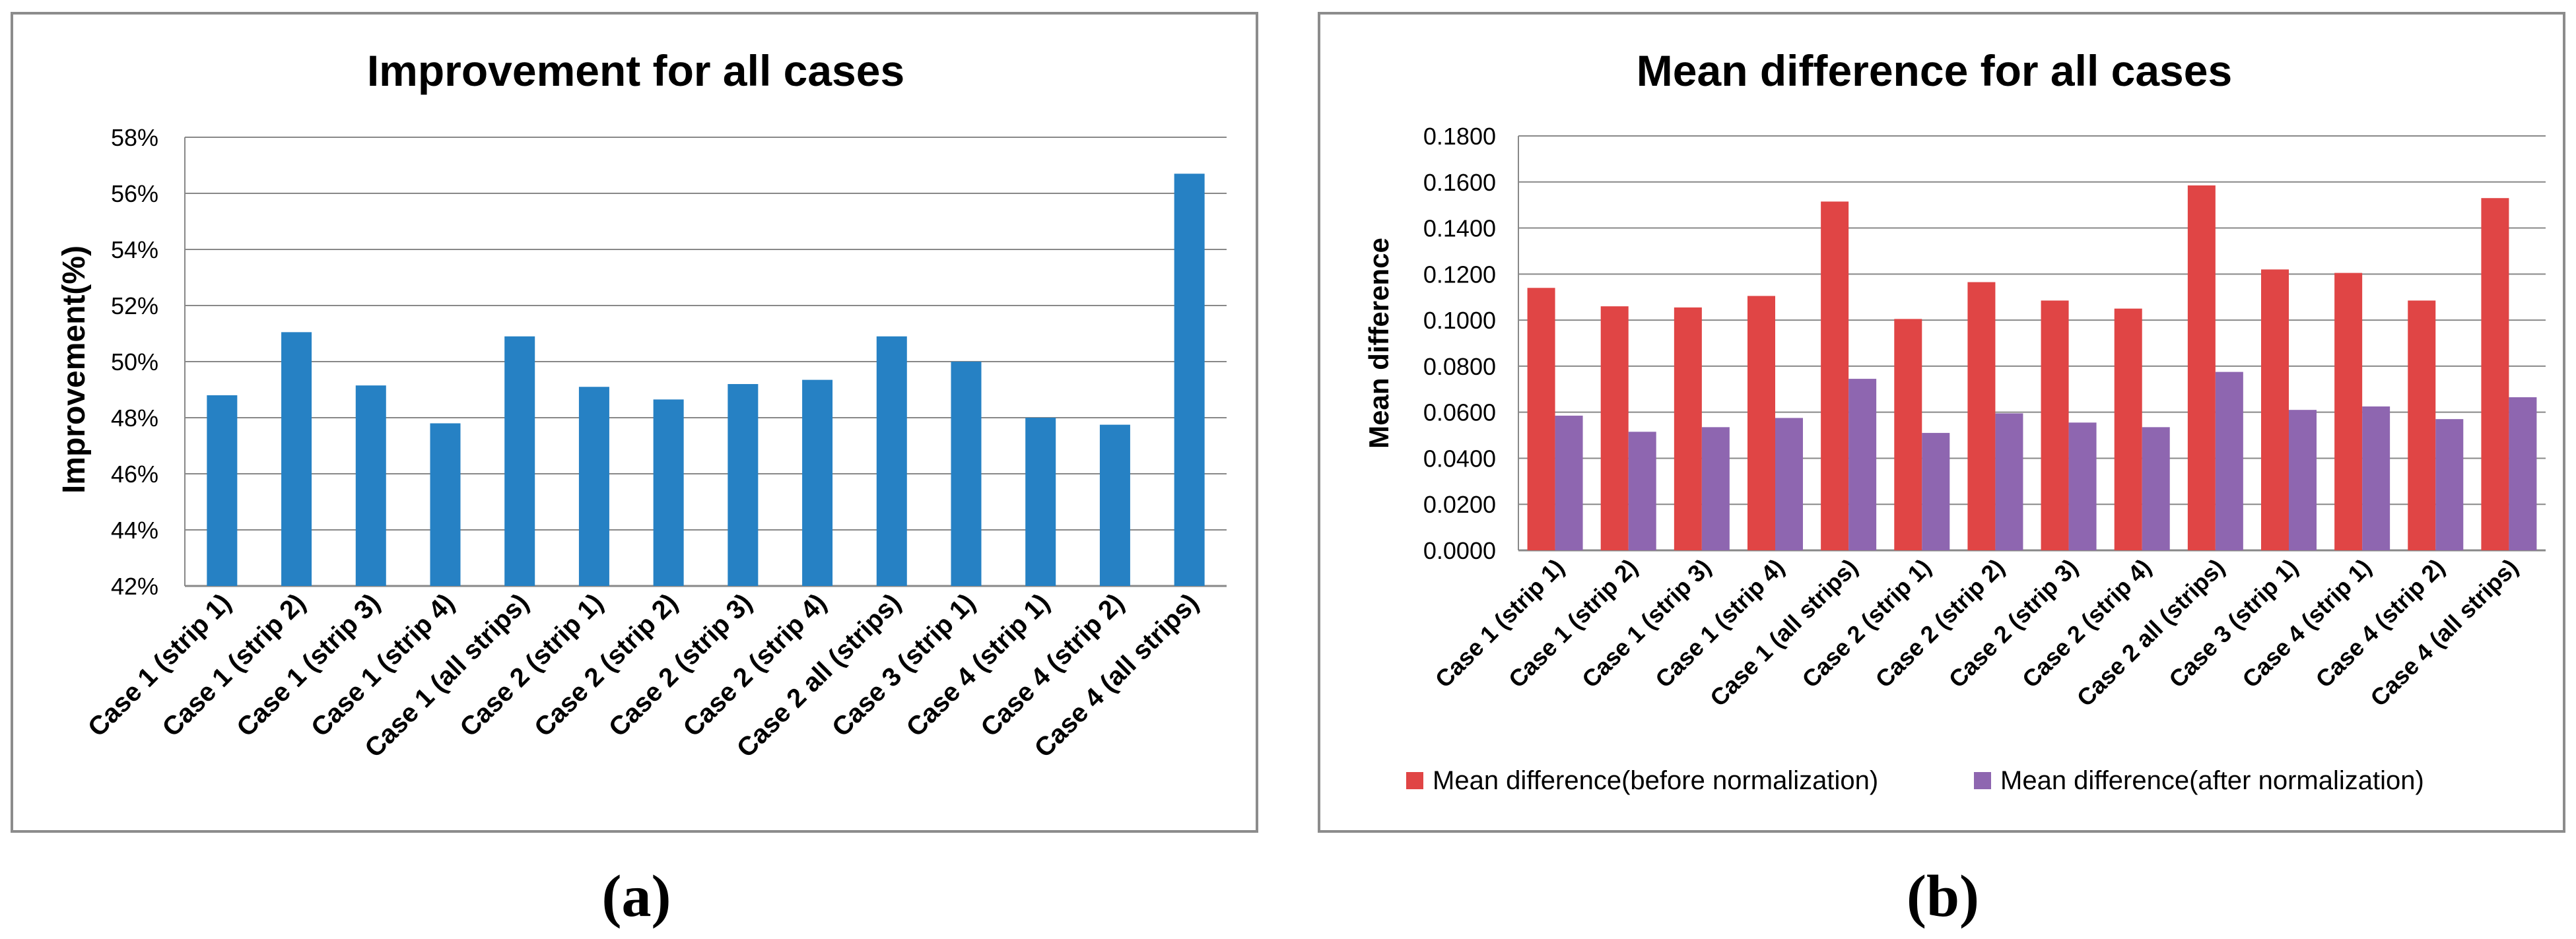  What do you see at coordinates (135, 249) in the screenshot?
I see `y-tick-label: 54%` at bounding box center [135, 249].